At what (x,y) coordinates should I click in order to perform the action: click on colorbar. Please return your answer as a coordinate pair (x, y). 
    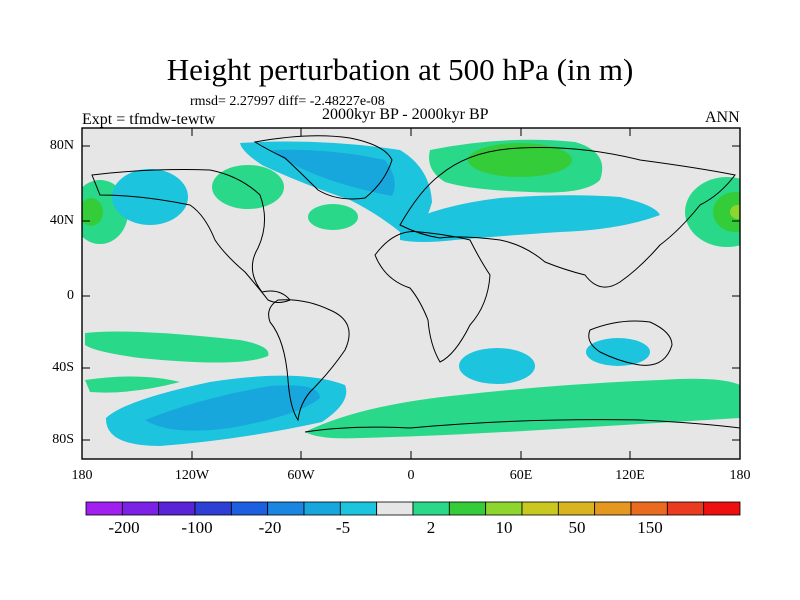
    Looking at the image, I should click on (413, 508).